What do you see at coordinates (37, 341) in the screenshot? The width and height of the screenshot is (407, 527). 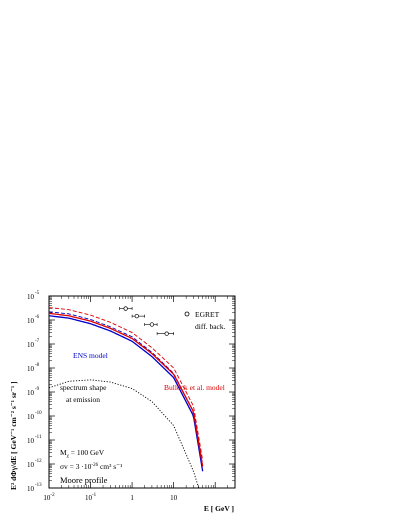 I see `y-tick-exponent: -7` at bounding box center [37, 341].